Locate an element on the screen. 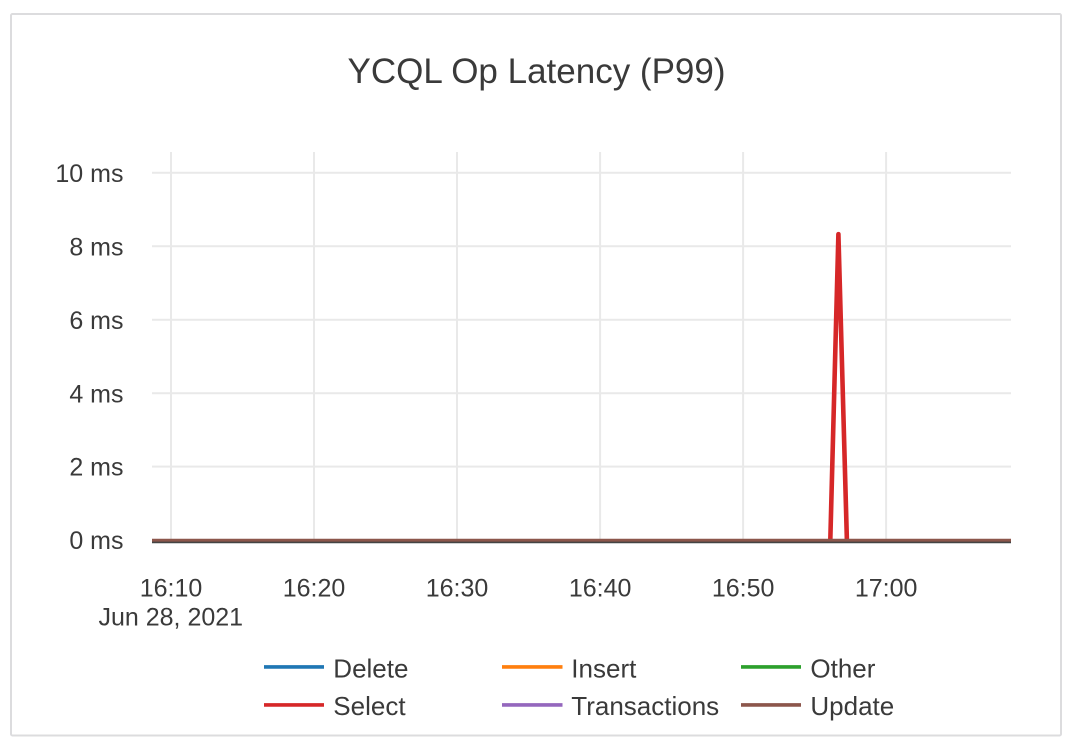 This screenshot has height=746, width=1074. svg-text: Select is located at coordinates (369, 706).